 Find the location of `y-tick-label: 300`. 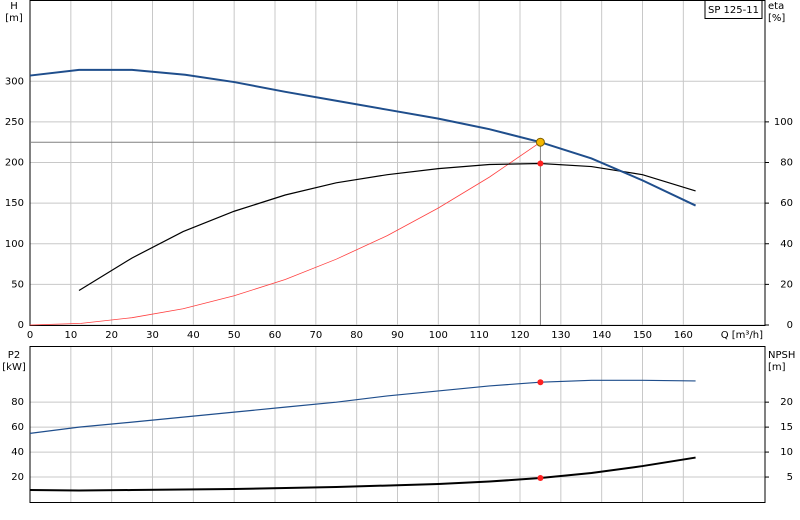

y-tick-label: 300 is located at coordinates (14, 81).